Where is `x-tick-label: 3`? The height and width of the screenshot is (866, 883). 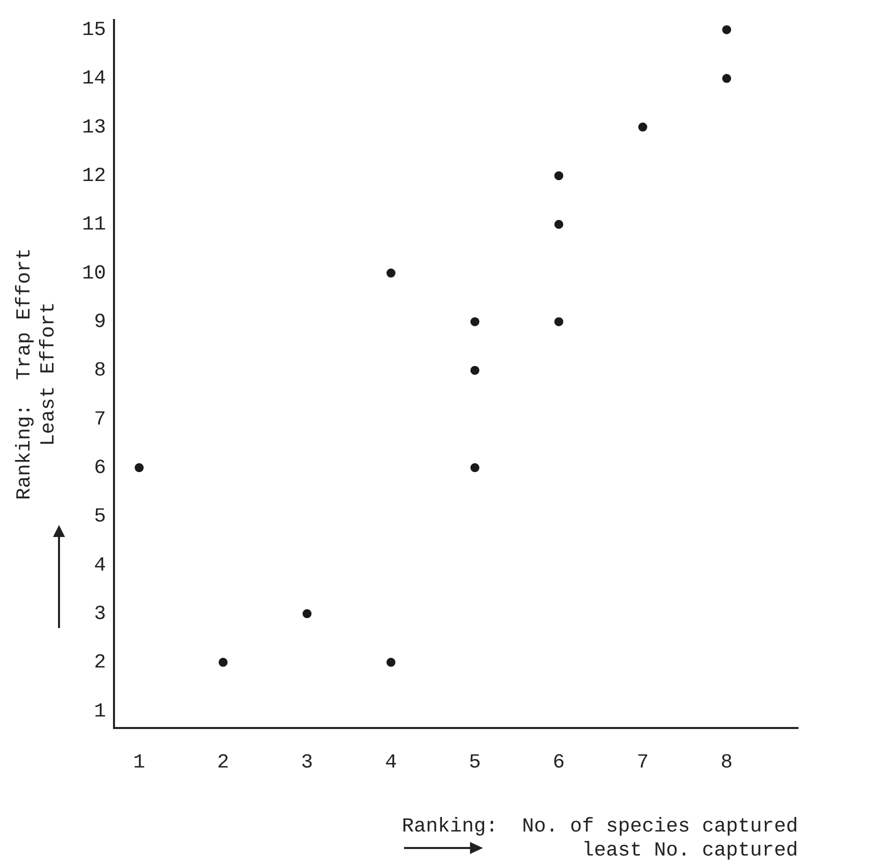 x-tick-label: 3 is located at coordinates (307, 762).